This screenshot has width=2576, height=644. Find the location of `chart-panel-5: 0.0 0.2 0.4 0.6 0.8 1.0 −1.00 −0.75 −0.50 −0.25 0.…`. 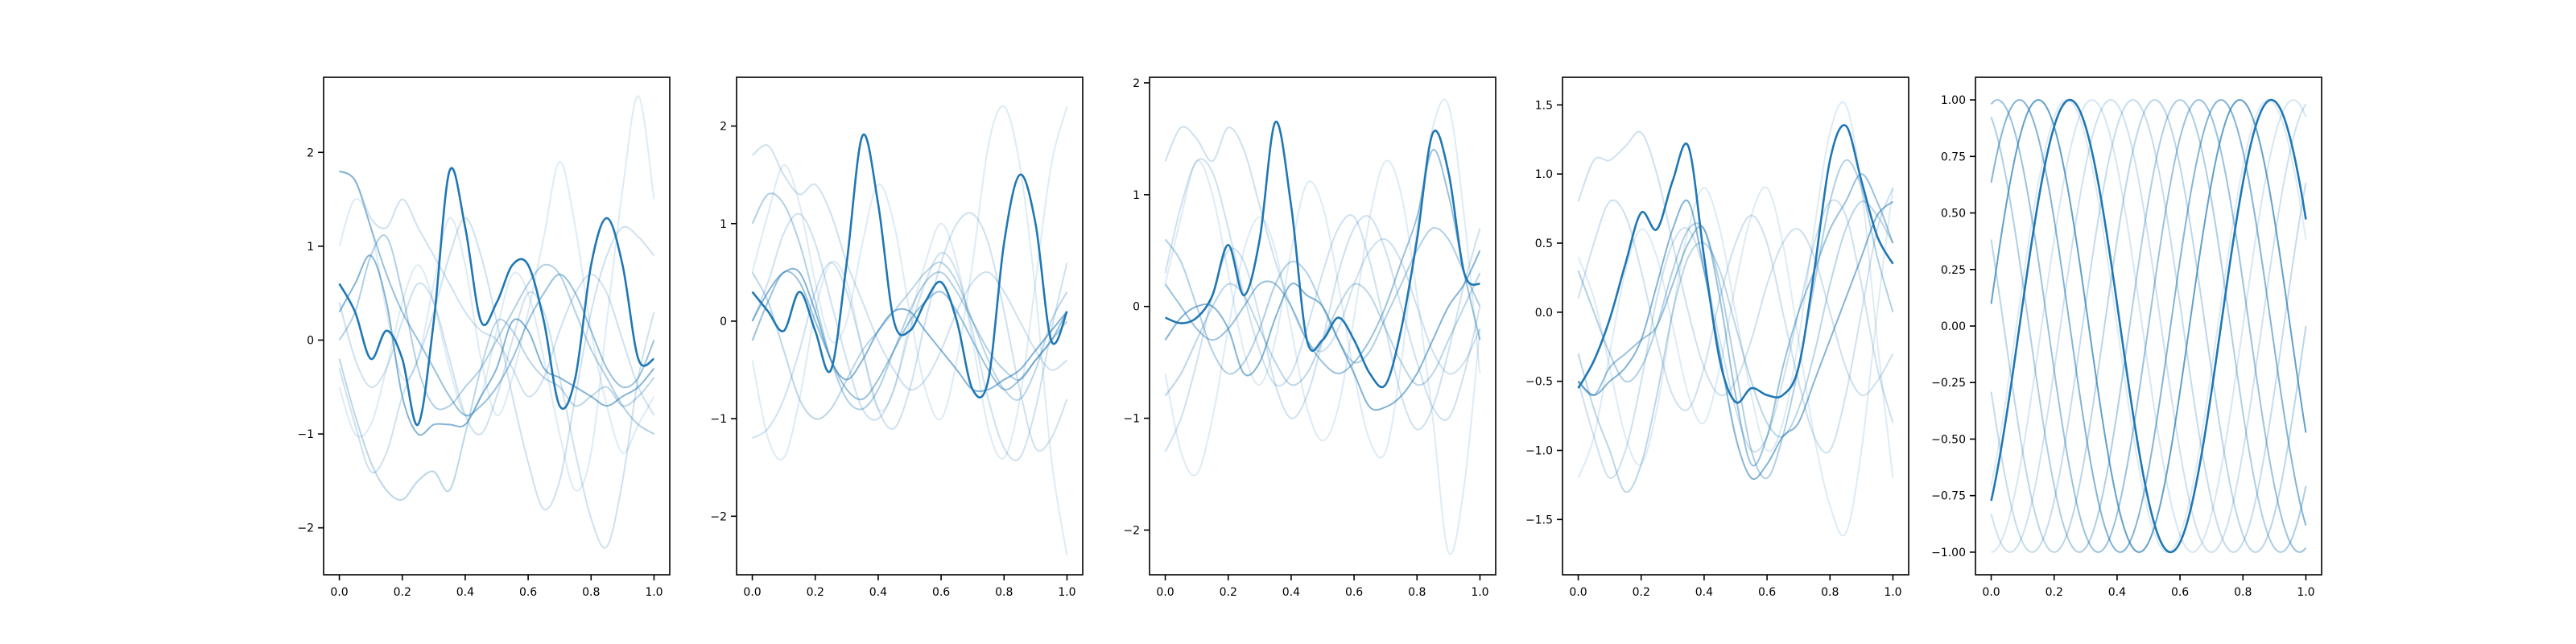

chart-panel-5: 0.0 0.2 0.4 0.6 0.8 1.0 −1.00 −0.75 −0.50 −0.25 0.… is located at coordinates (2126, 337).